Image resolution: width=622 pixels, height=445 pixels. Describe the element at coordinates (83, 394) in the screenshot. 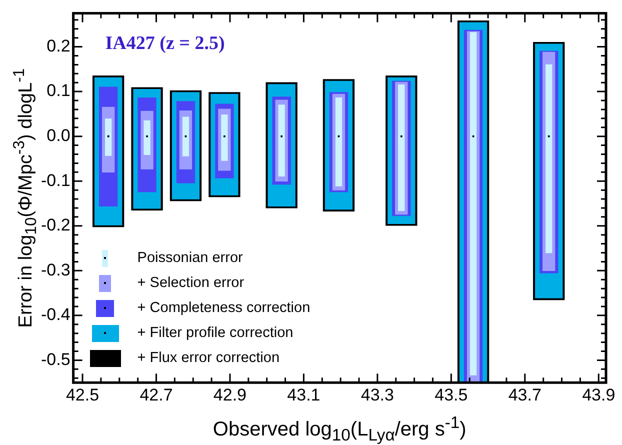

I see `x-tick-label: 42.5` at that location.